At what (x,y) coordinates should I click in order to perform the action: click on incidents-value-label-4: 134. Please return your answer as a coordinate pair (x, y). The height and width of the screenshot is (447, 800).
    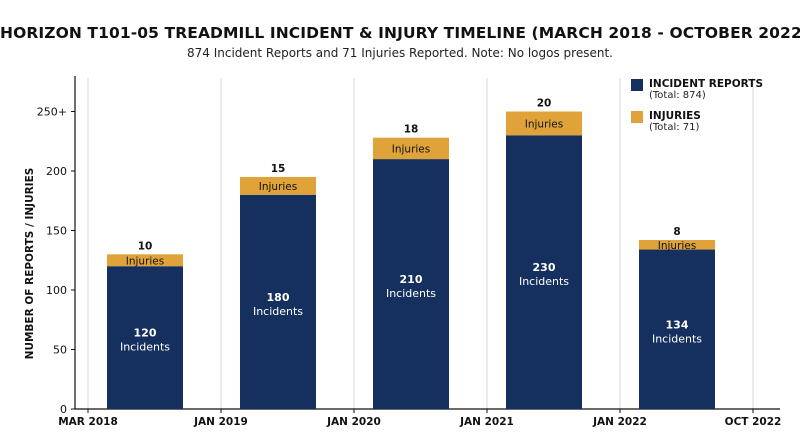
    Looking at the image, I should click on (677, 324).